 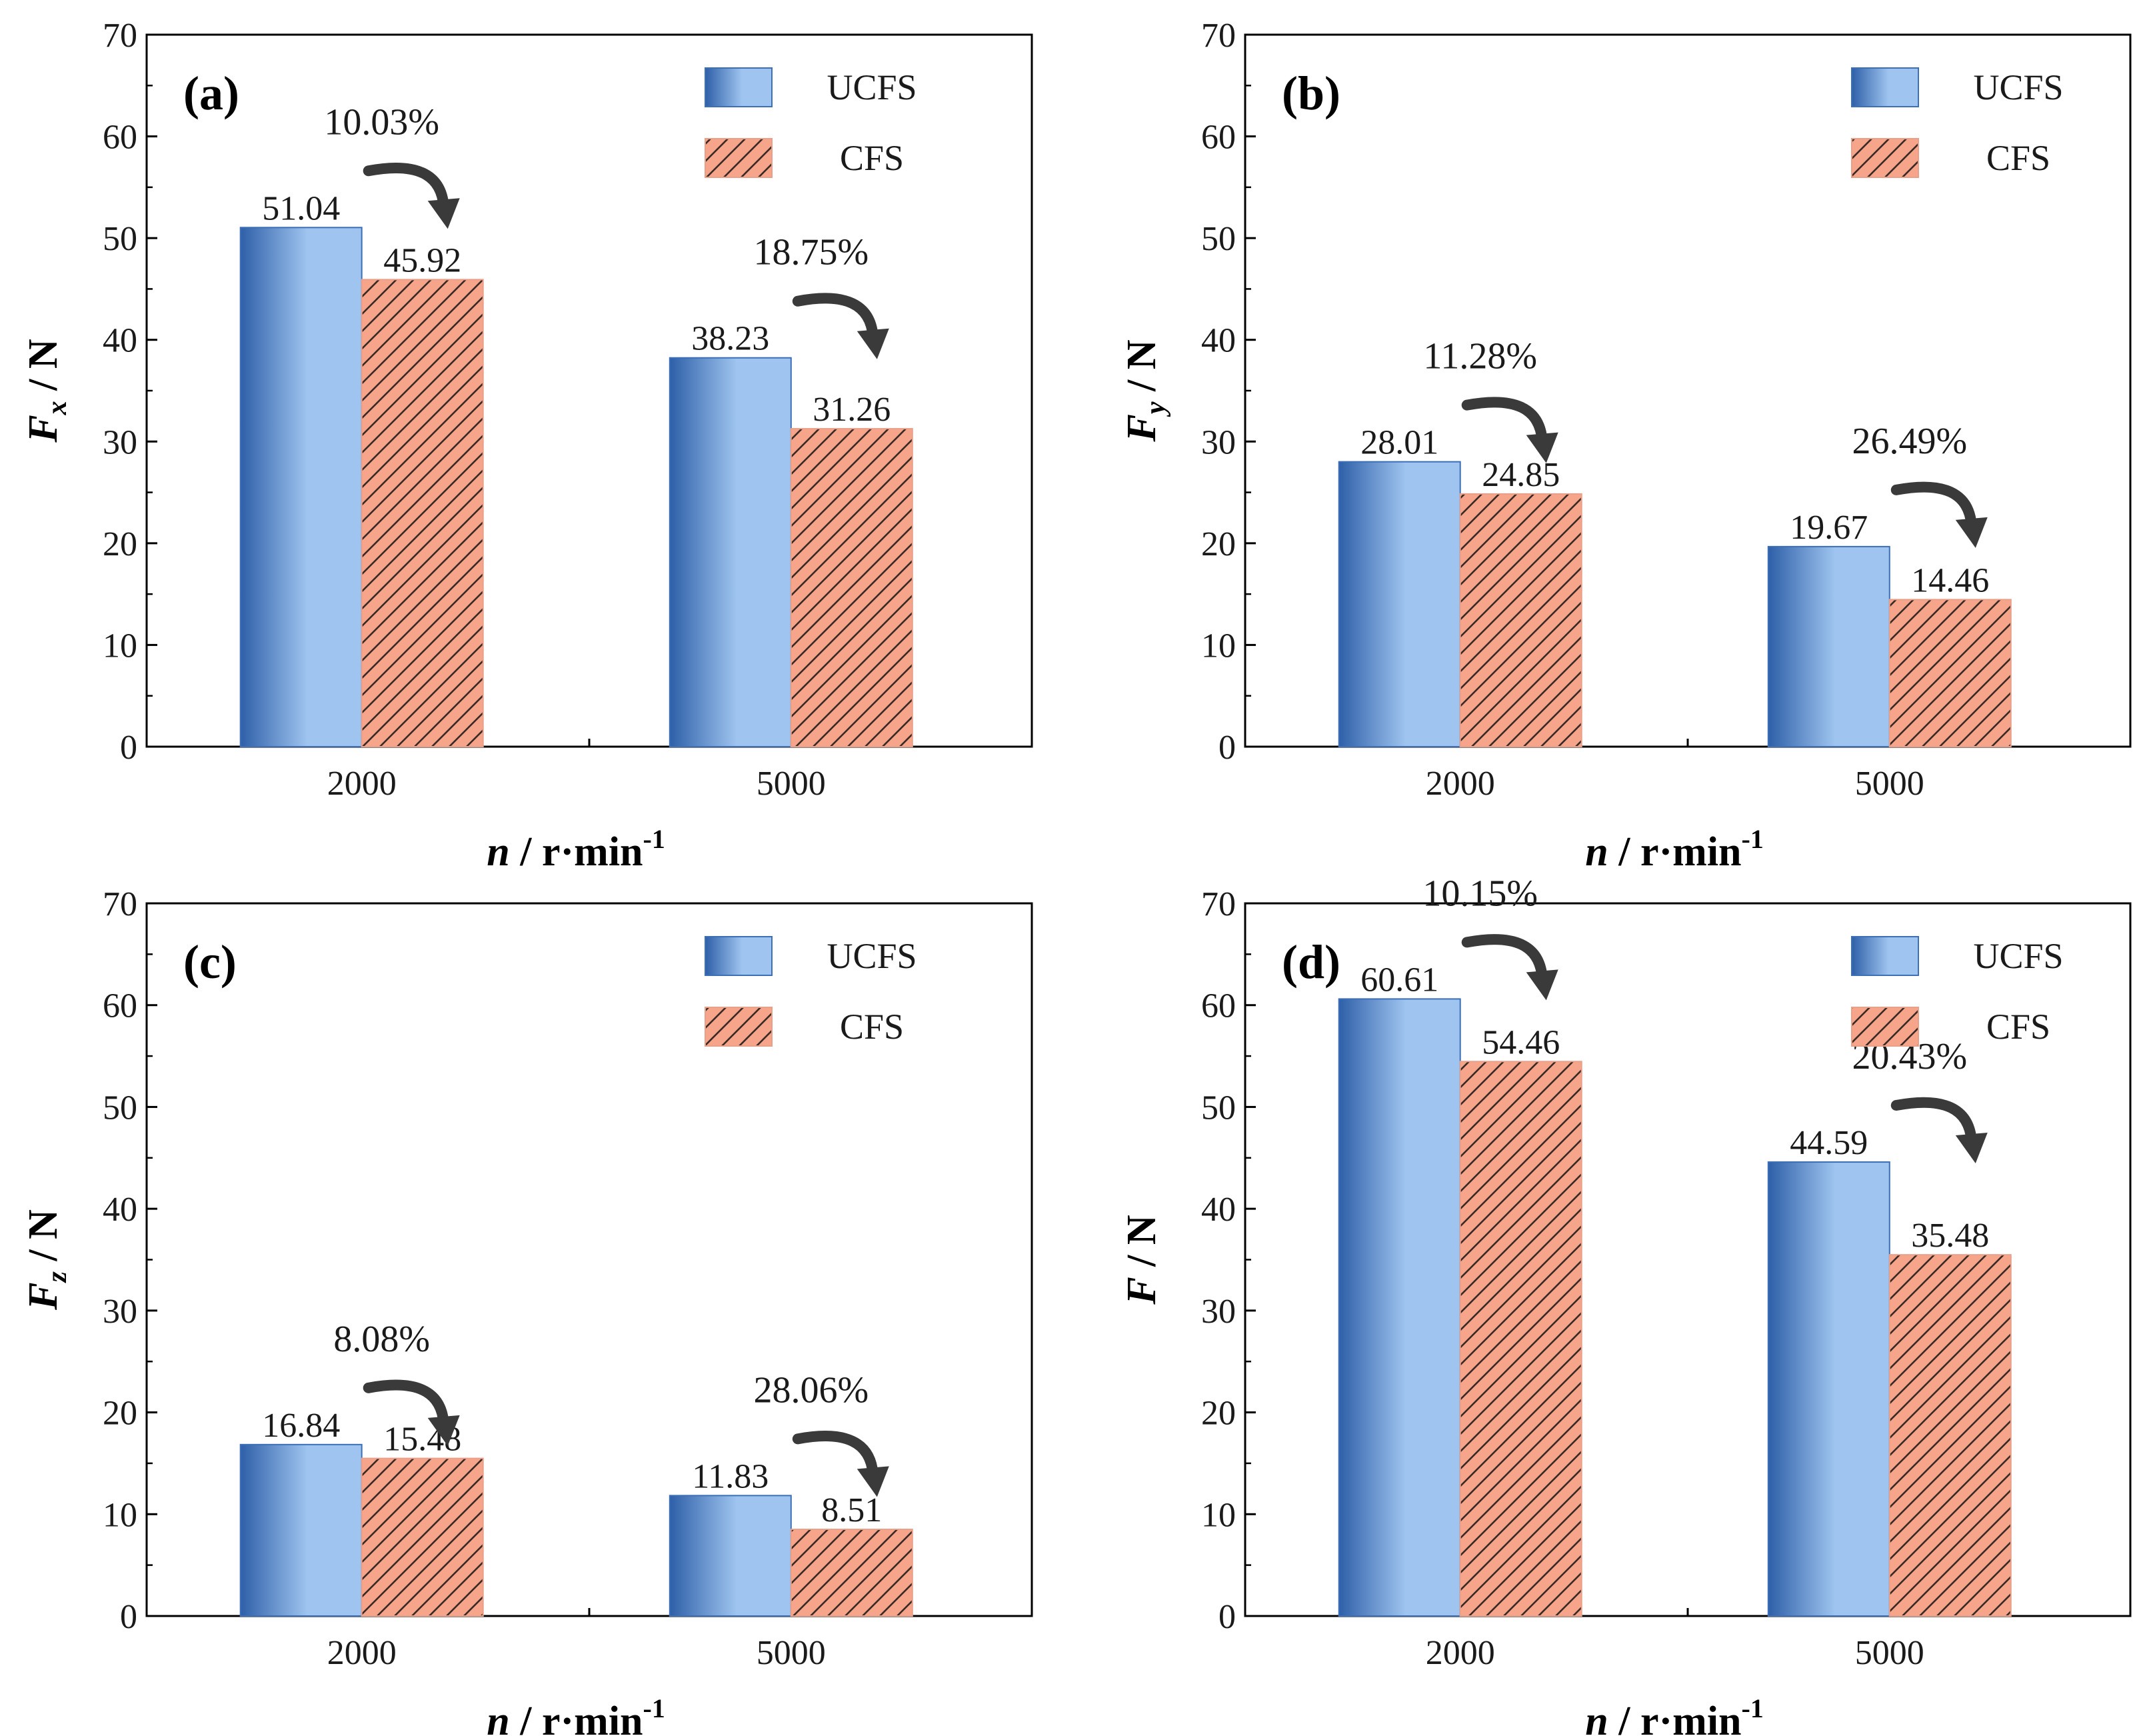 I want to click on data-label-ucfs: 38.23, so click(x=730, y=339).